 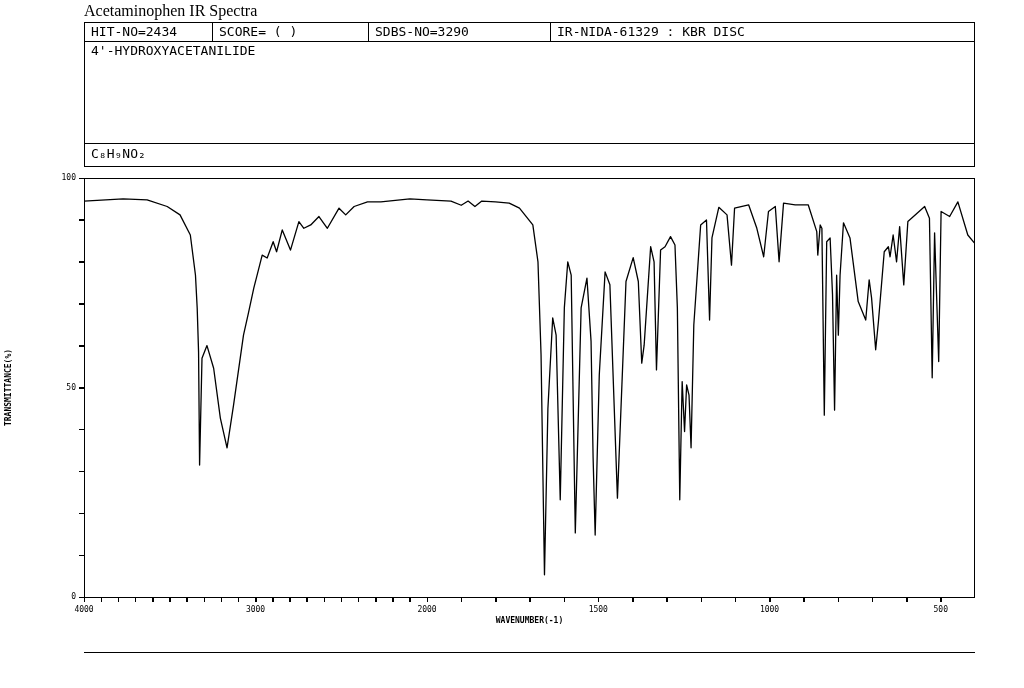 What do you see at coordinates (255, 609) in the screenshot?
I see `x-tick-label: 3000` at bounding box center [255, 609].